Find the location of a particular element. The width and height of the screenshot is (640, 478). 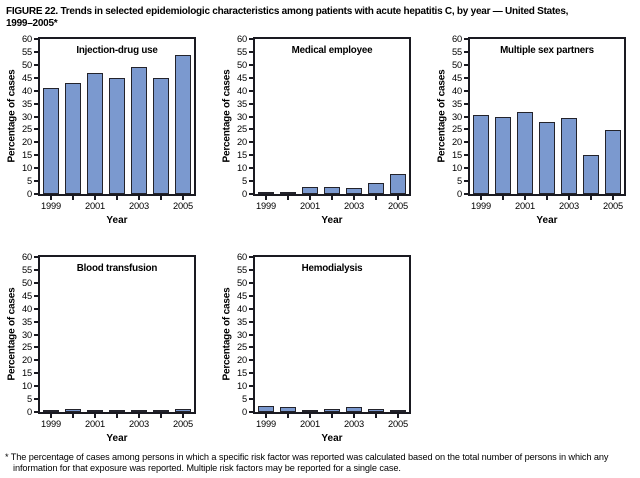

plot-area: Injection-drug use is located at coordinates (117, 116).